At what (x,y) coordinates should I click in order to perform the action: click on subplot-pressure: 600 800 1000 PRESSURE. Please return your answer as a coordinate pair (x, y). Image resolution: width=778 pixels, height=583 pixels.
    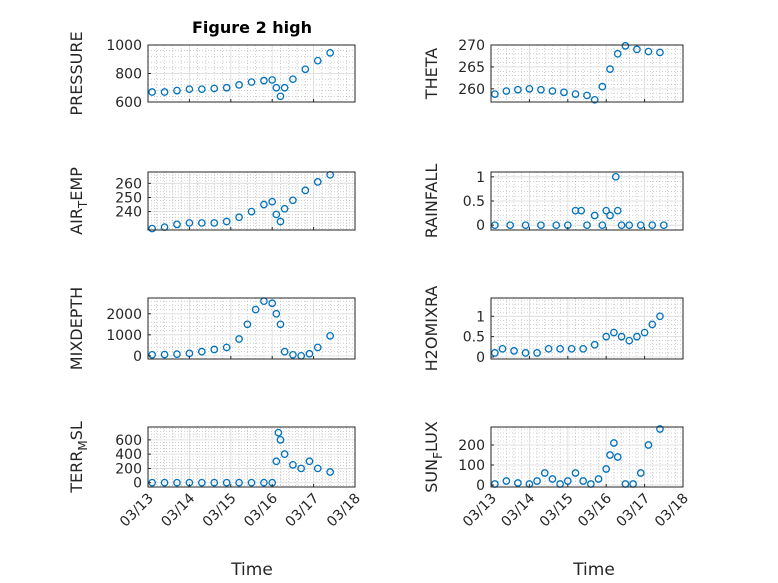
    Looking at the image, I should click on (211, 73).